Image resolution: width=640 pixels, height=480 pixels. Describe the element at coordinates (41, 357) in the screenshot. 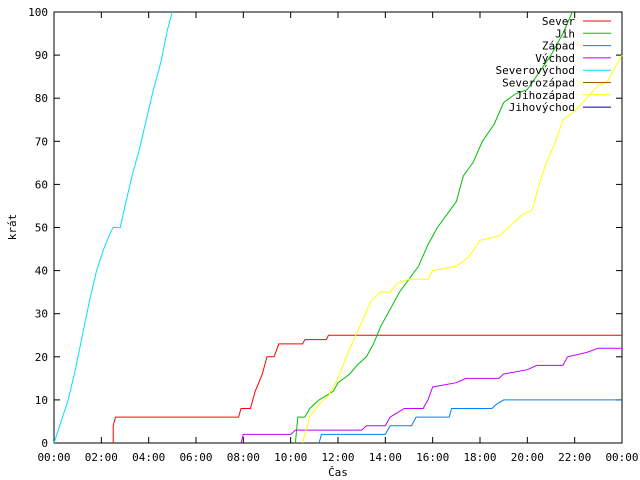

I see `y-tick-label: 20` at that location.